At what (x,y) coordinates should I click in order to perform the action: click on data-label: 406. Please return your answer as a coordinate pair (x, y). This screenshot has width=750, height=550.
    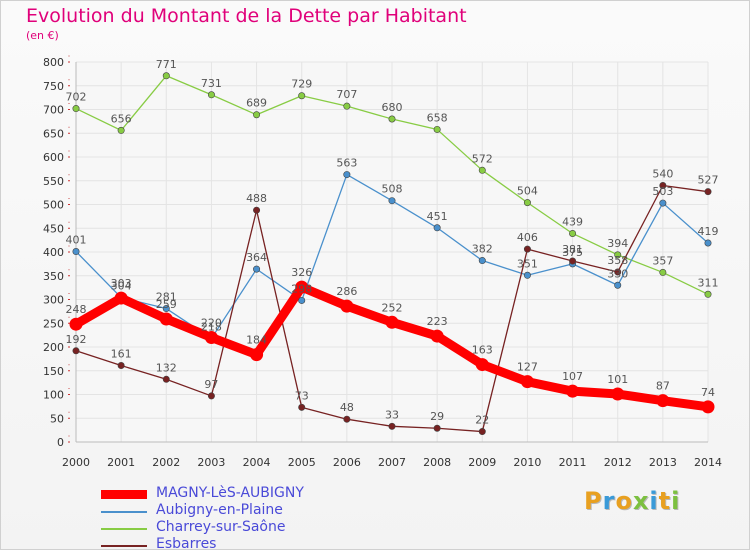
    Looking at the image, I should click on (527, 237).